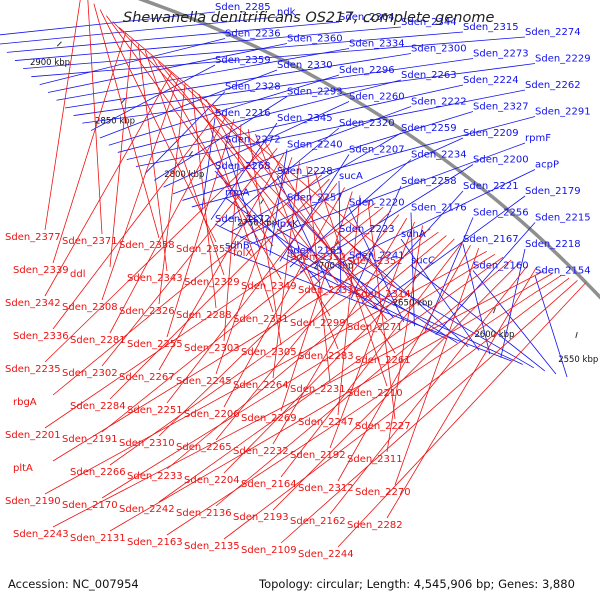 The height and width of the screenshot is (600, 600). Describe the element at coordinates (243, 60) in the screenshot. I see `forward-gene-label: Sden_2359` at that location.